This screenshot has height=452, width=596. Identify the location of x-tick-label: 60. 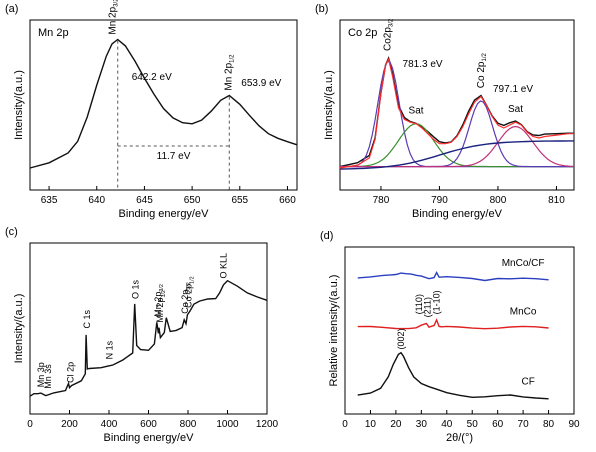
(498, 424).